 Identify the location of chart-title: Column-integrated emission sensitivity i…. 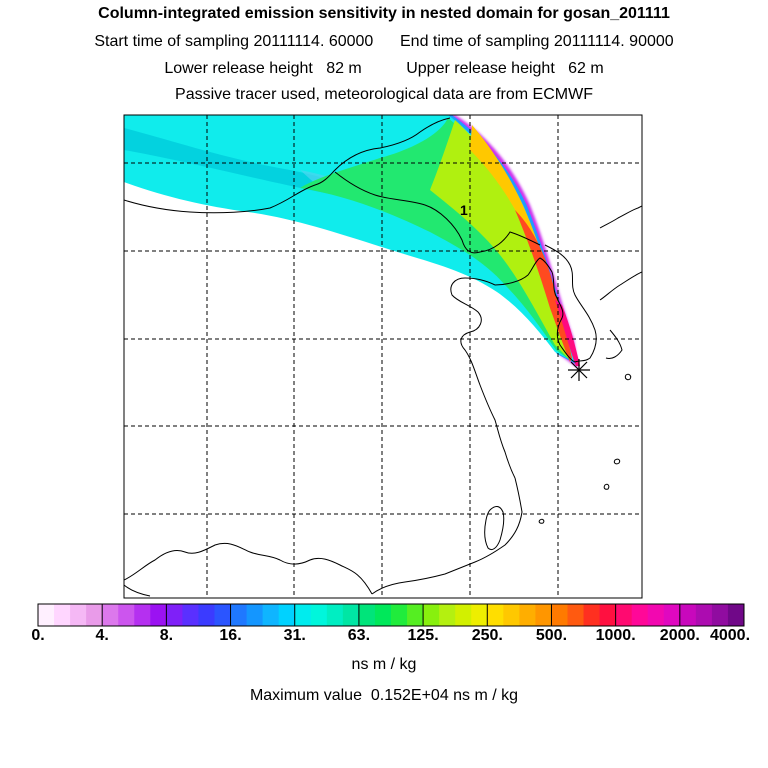
(384, 13).